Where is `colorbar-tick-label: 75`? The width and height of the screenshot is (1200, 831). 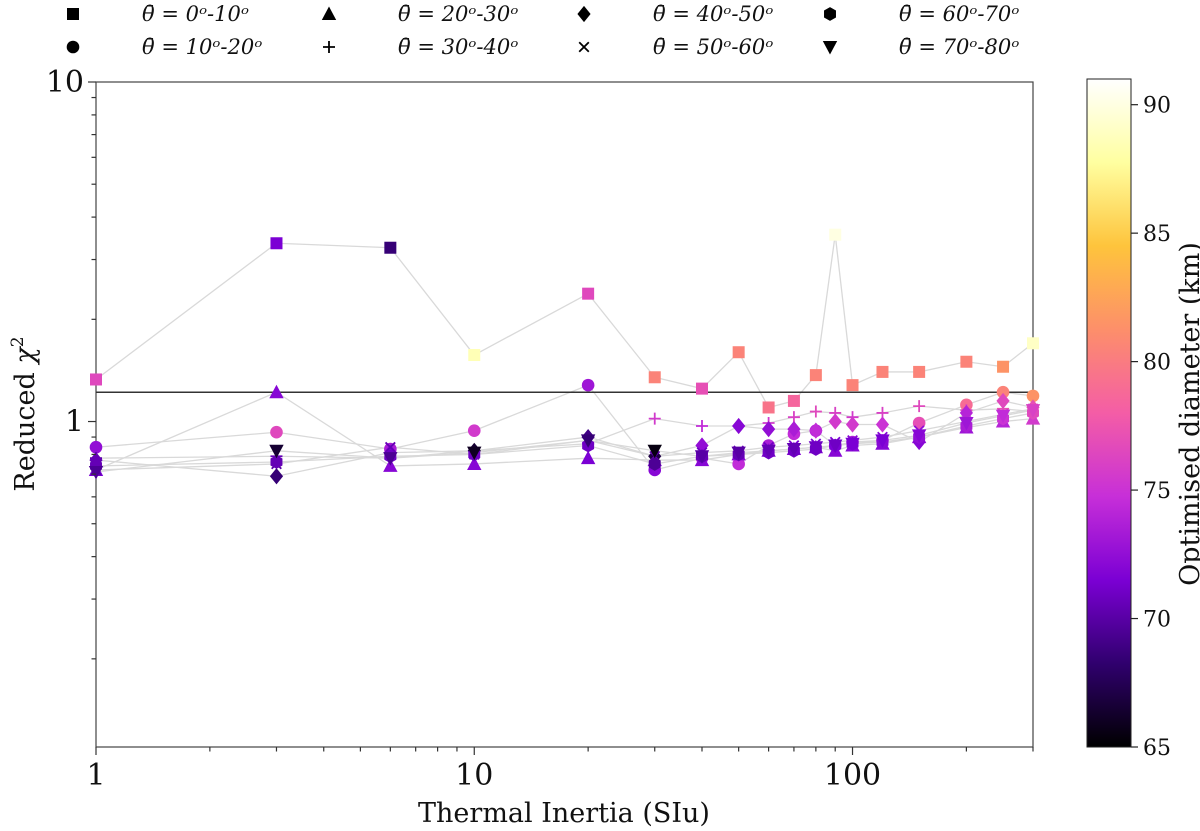 colorbar-tick-label: 75 is located at coordinates (1157, 491).